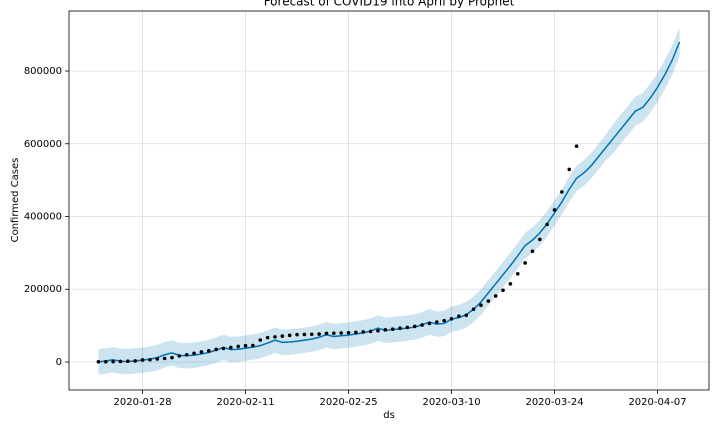  I want to click on x-tick-label: 2020-02-25, so click(348, 402).